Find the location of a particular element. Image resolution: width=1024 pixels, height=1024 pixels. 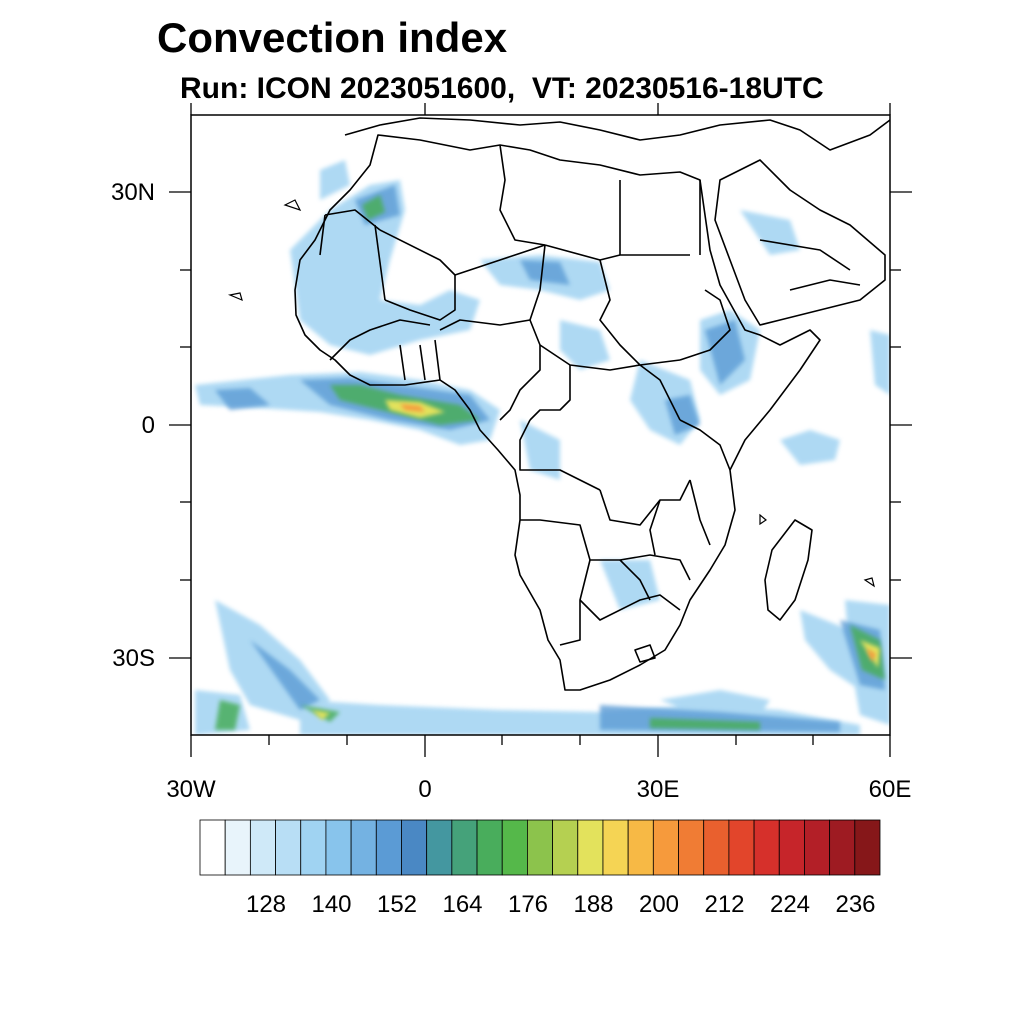

lon-label-0: 0 is located at coordinates (424, 789).